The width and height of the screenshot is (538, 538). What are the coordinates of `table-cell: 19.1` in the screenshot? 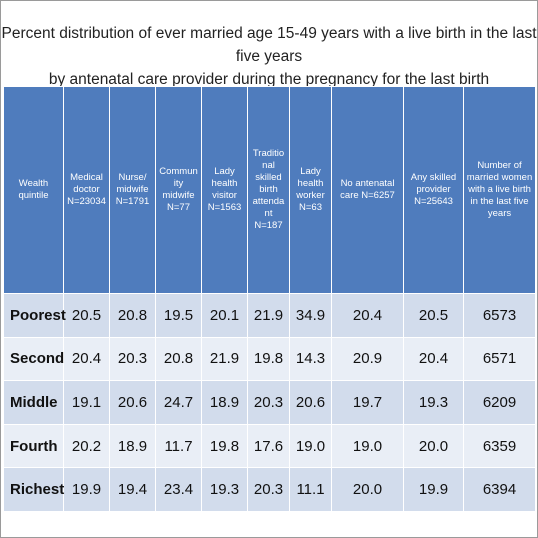 It's located at (86, 402).